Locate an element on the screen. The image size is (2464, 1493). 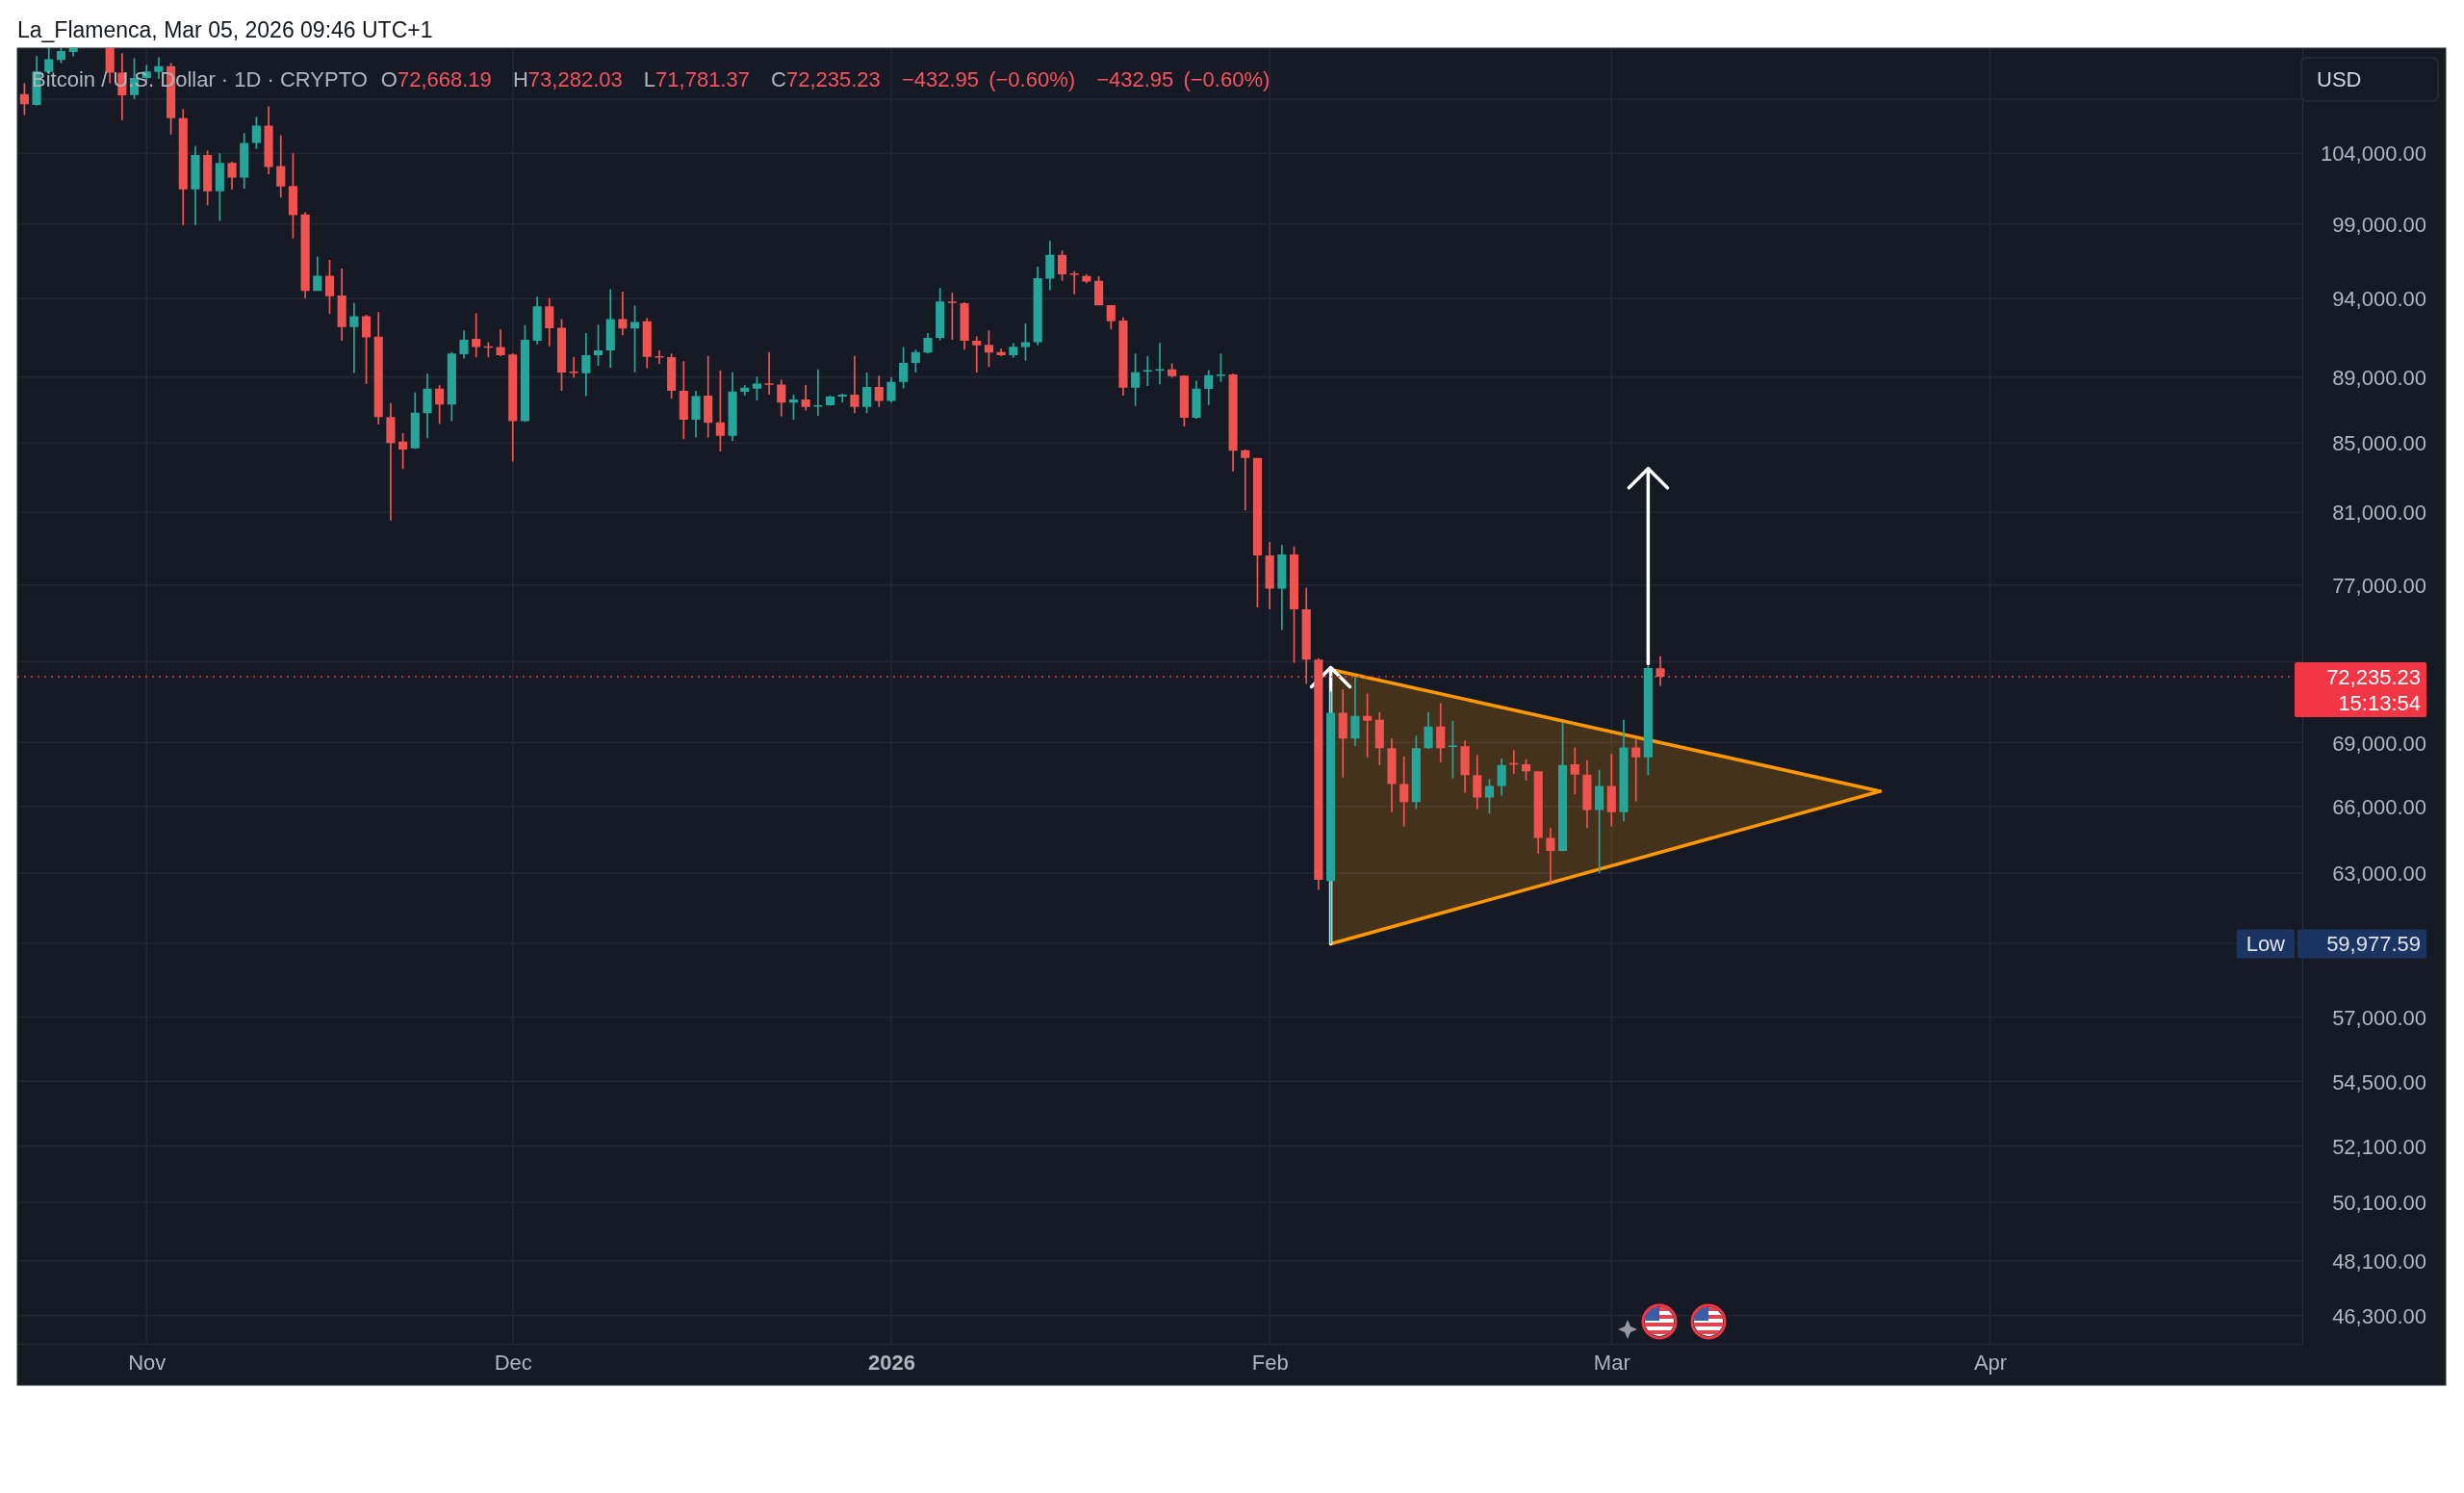
x-tick-label: Feb is located at coordinates (1270, 1362).